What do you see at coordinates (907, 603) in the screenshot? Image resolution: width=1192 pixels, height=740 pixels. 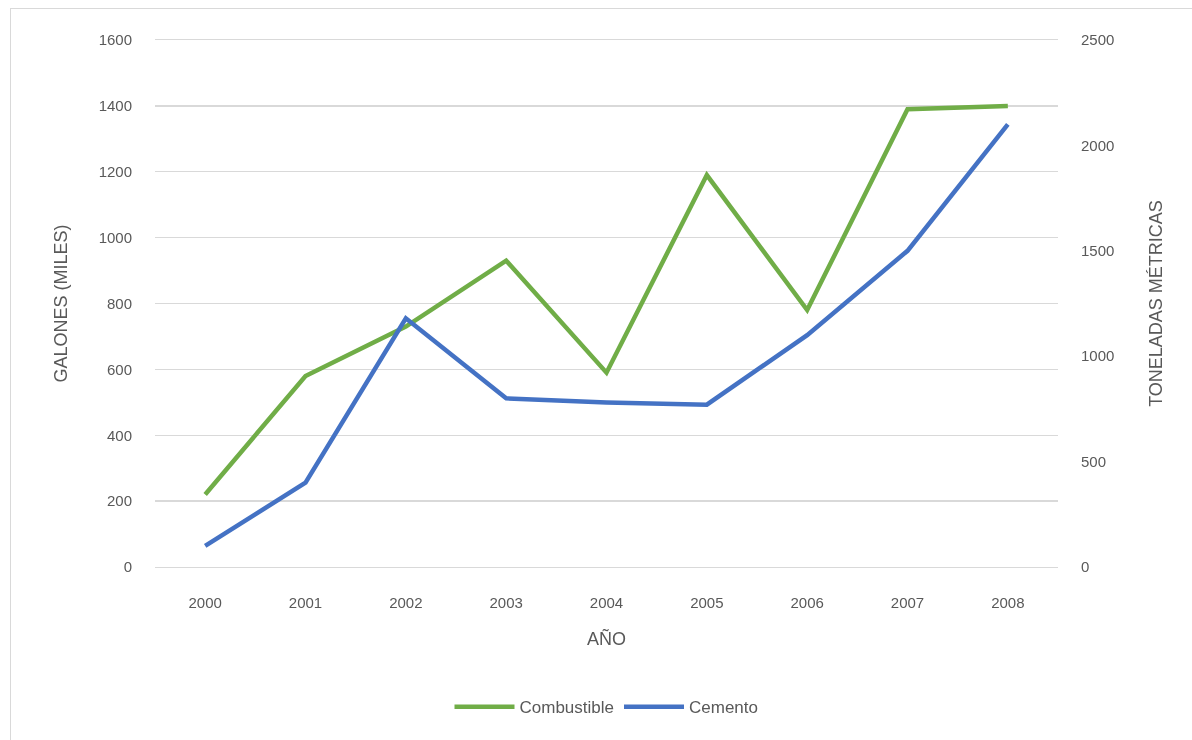 I see `x-tick-label: 2007` at bounding box center [907, 603].